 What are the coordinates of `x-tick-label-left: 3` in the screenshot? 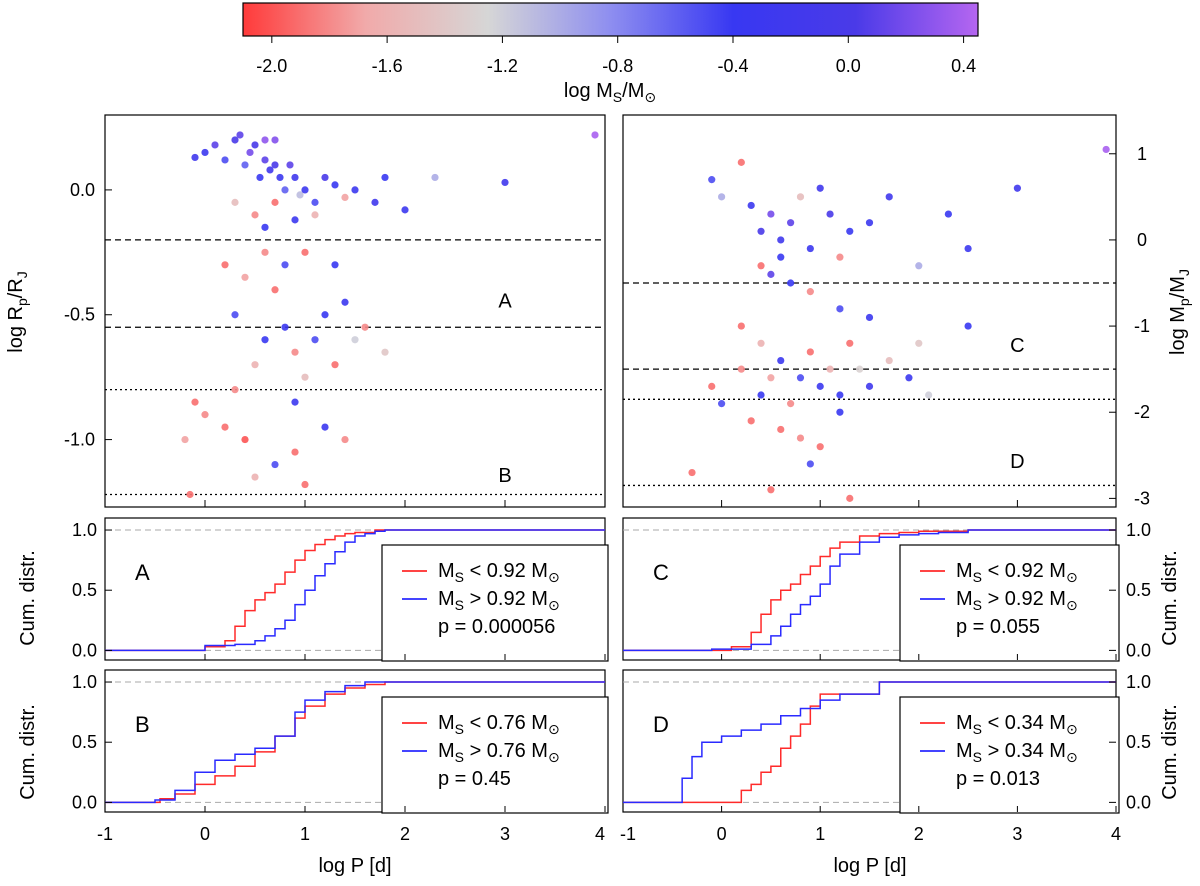 It's located at (505, 834).